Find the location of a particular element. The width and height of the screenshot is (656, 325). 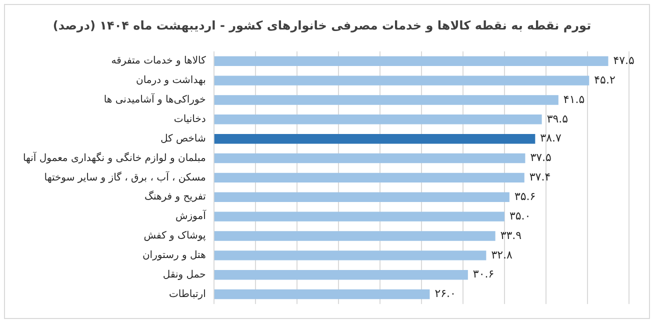

y-tick-label: پوشاک و کفش is located at coordinates (175, 236).